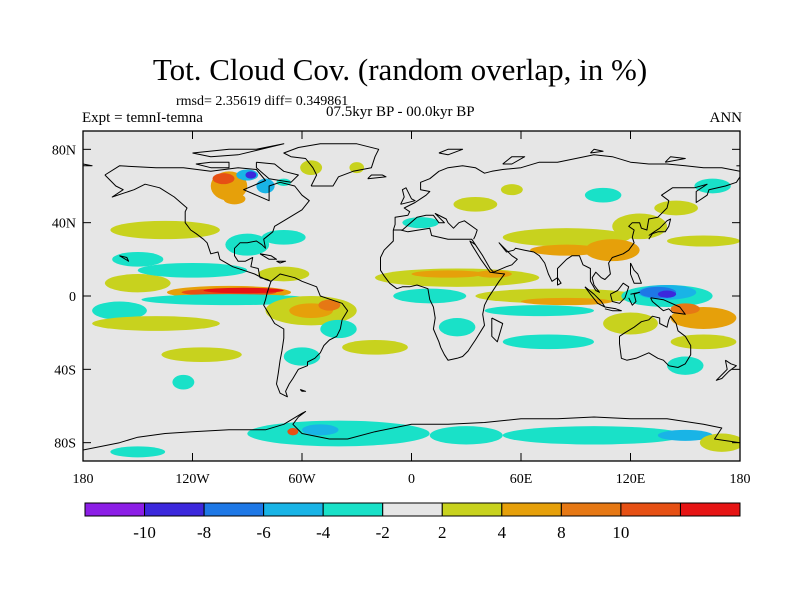 Image resolution: width=800 pixels, height=600 pixels. I want to click on experiment-label: Expt = temnI-temna, so click(142, 118).